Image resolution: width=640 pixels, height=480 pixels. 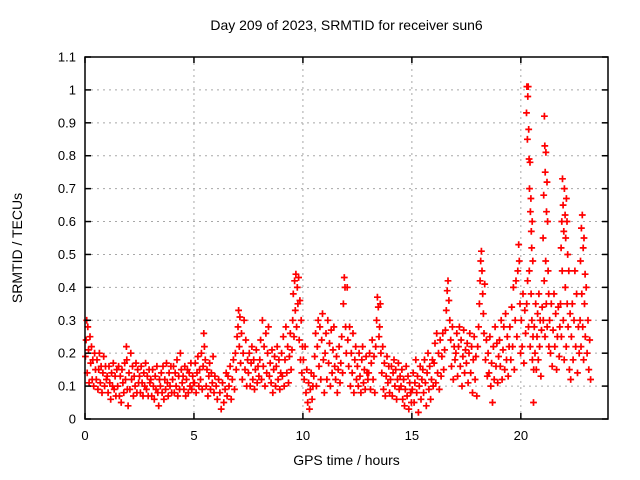 What do you see at coordinates (67, 386) in the screenshot?
I see `y-tick-label: 0.1` at bounding box center [67, 386].